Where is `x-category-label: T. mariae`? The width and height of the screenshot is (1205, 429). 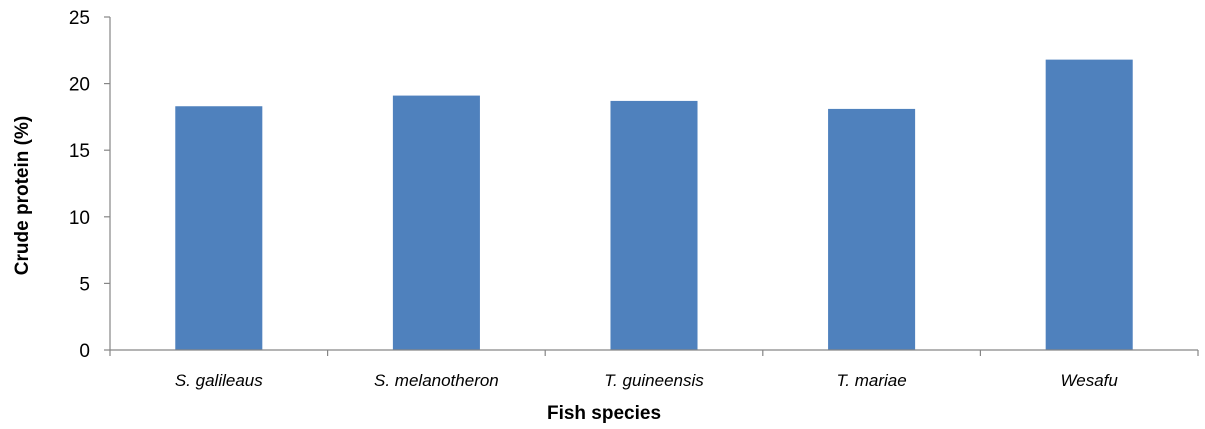 x-category-label: T. mariae is located at coordinates (871, 380).